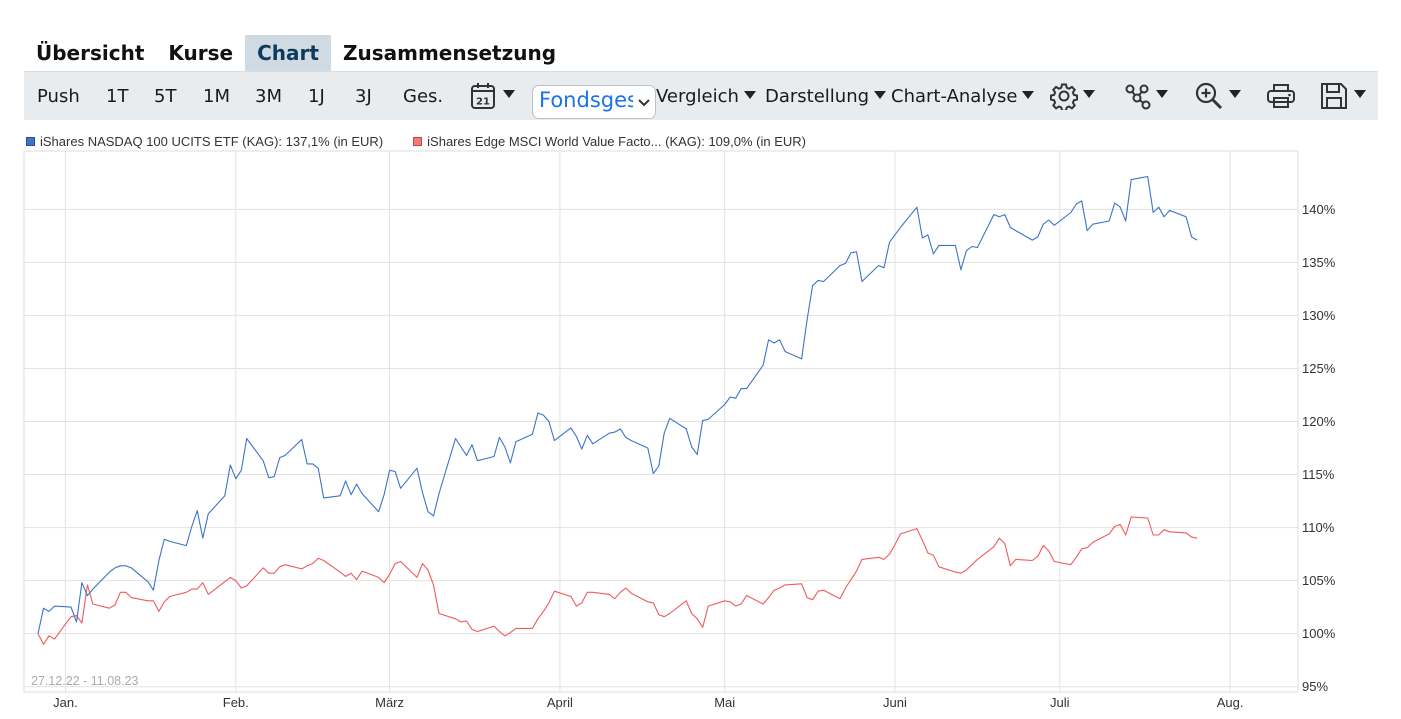  Describe the element at coordinates (1334, 96) in the screenshot. I see `save-icon` at that location.